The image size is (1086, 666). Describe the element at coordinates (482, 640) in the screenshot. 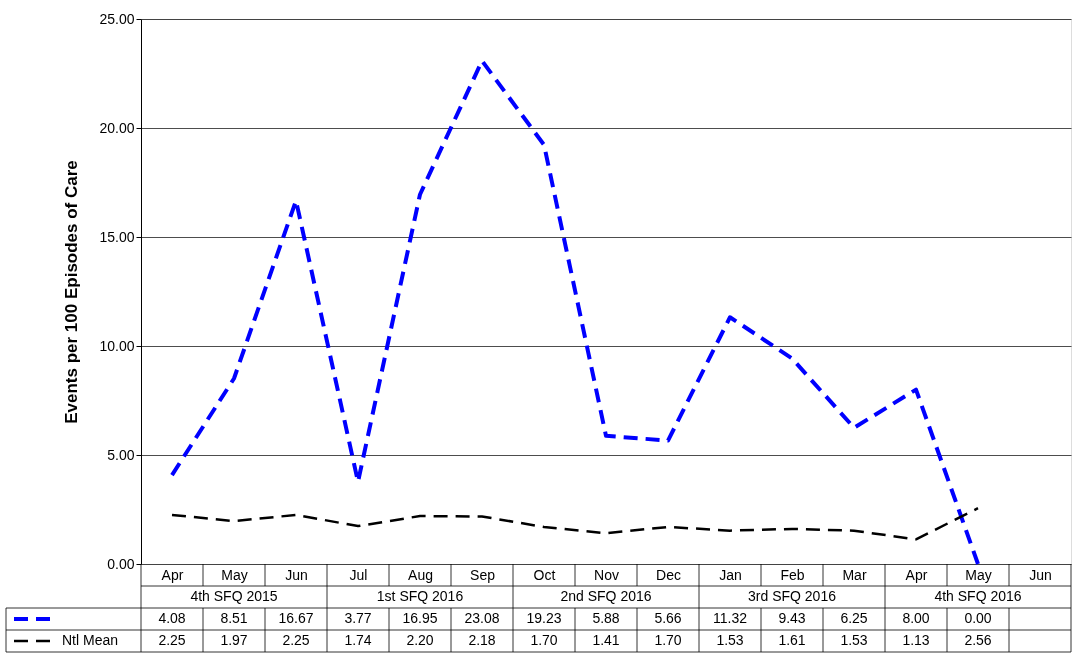

I see `data-label: 2.18` at that location.